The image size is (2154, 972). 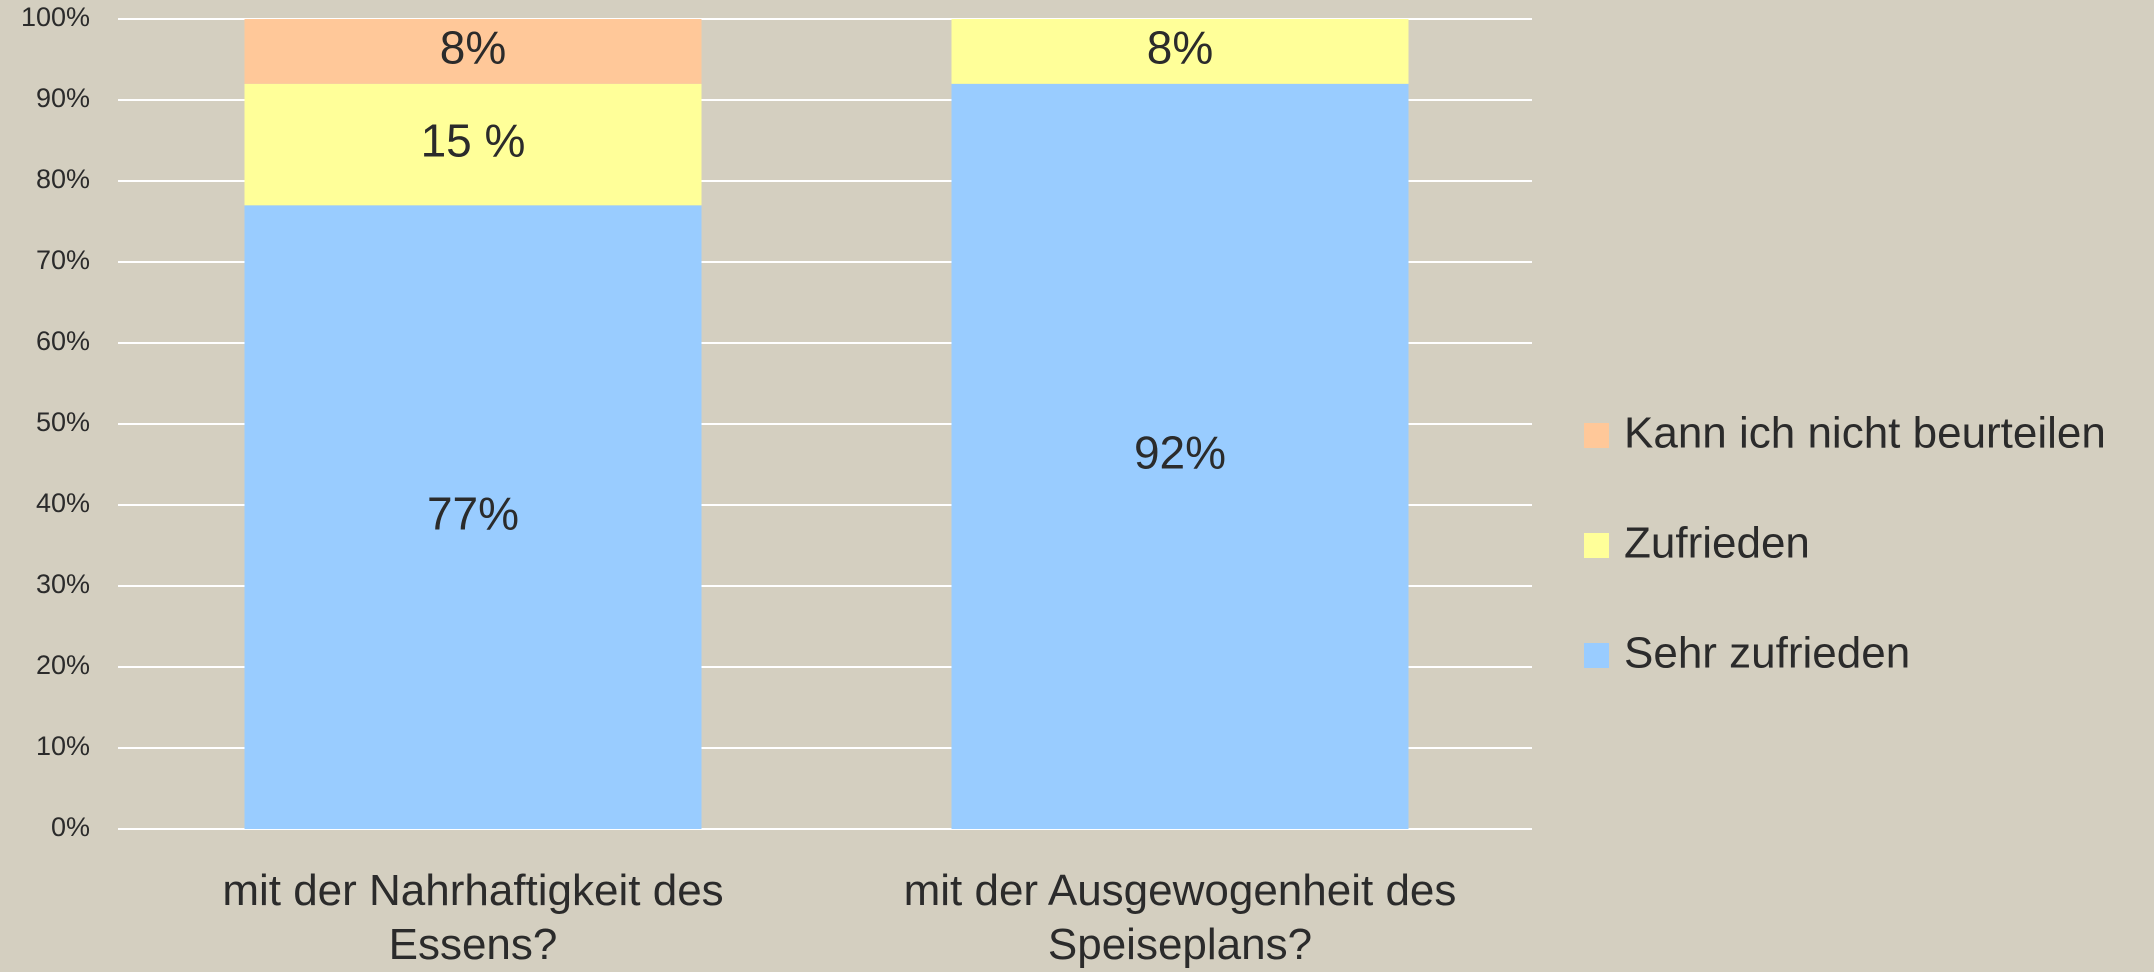 I want to click on legend-label: Zufrieden, so click(x=1717, y=543).